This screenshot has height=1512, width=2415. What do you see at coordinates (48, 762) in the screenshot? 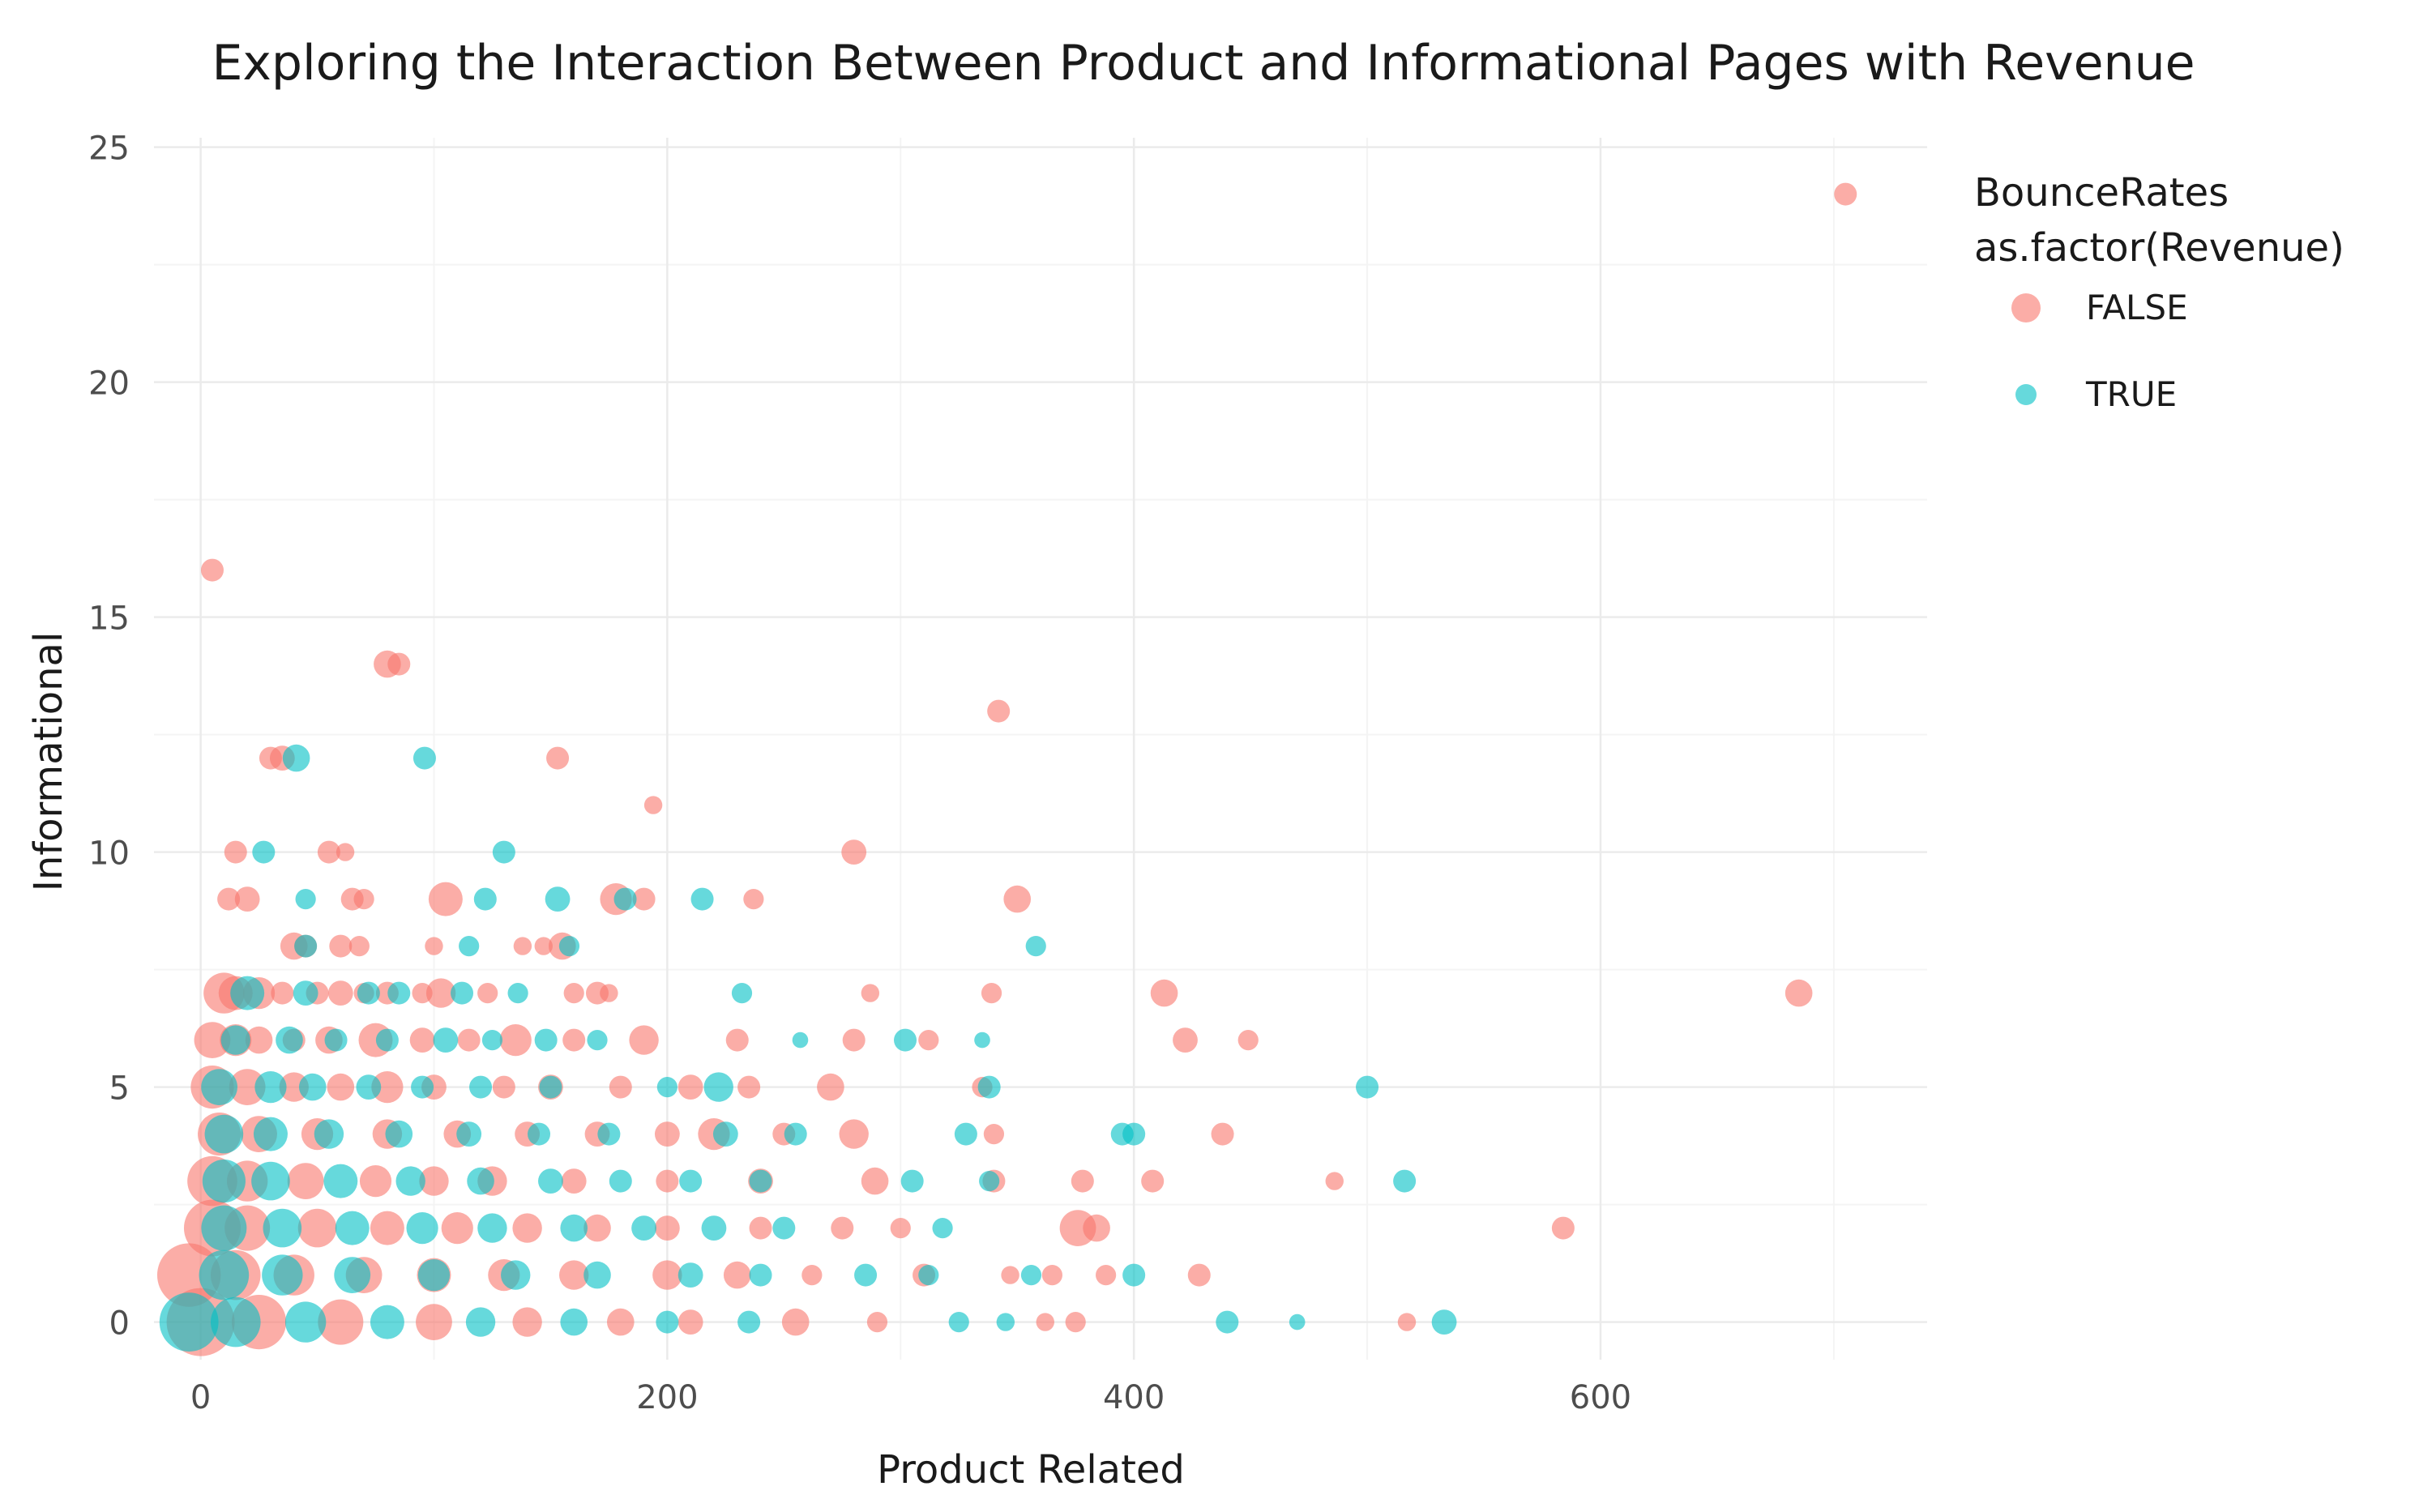
I see `y-axis-label: Informational` at bounding box center [48, 762].